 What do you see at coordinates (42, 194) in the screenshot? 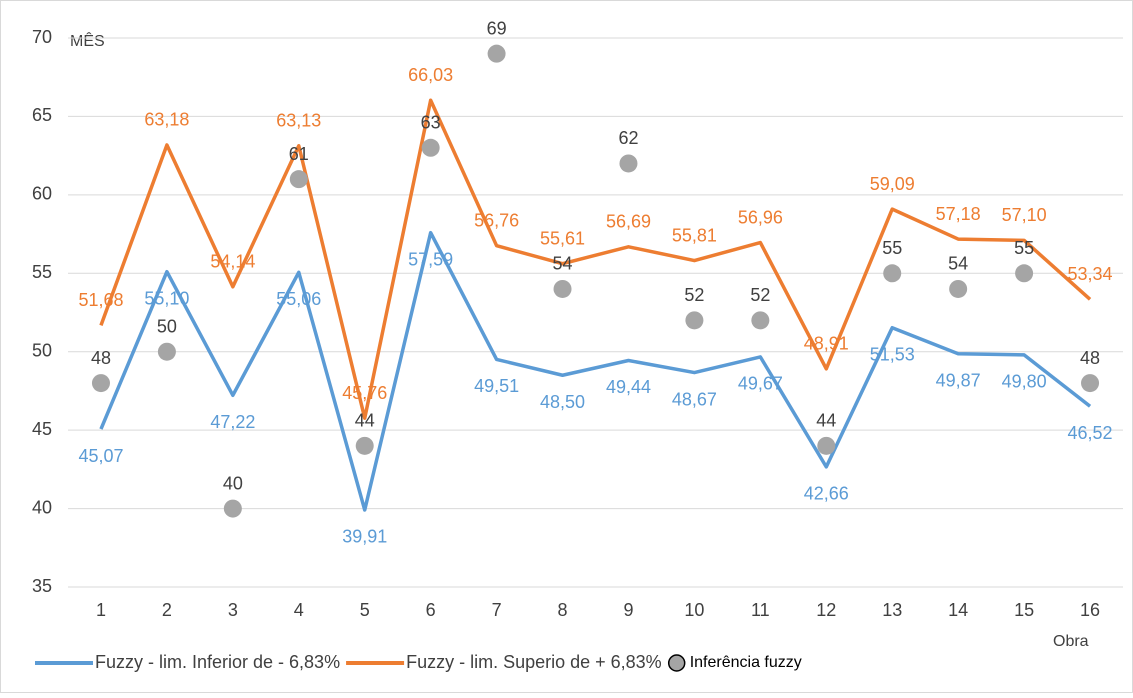
I see `y-tick-label: 60` at bounding box center [42, 194].